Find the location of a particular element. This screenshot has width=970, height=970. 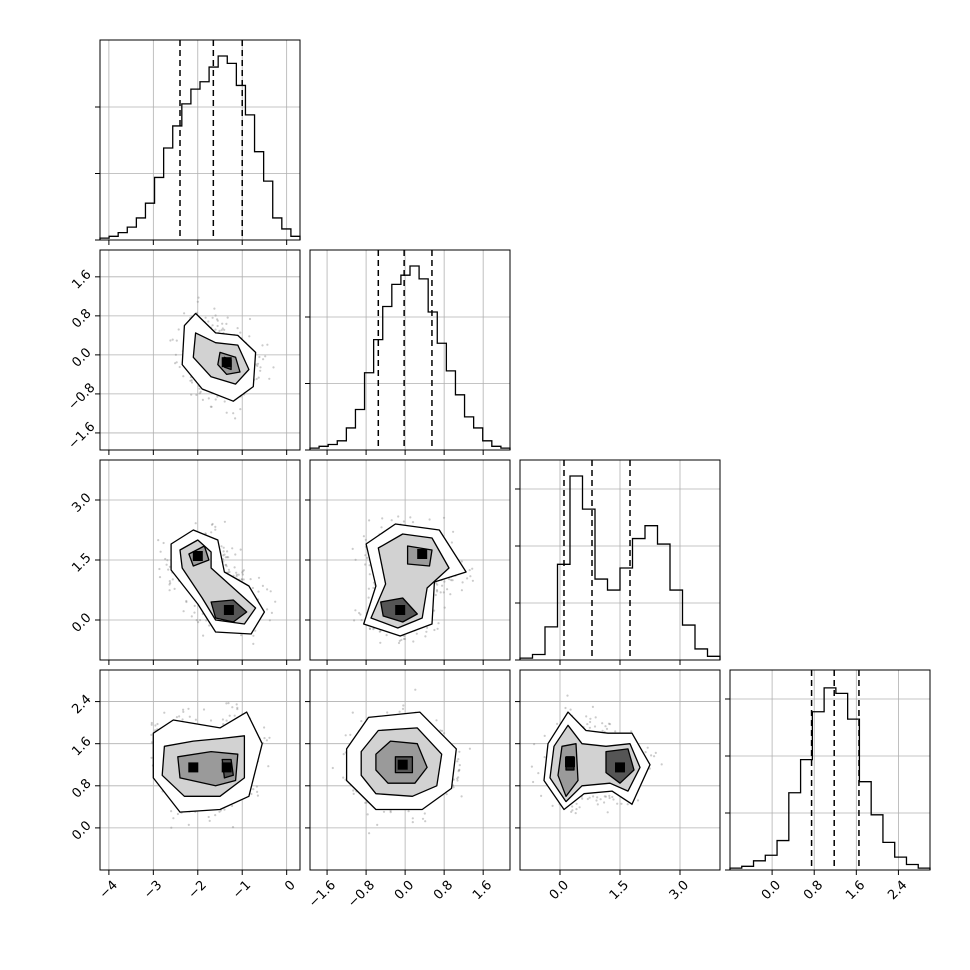

x-tick-label: 0.8 is located at coordinates (443, 890).